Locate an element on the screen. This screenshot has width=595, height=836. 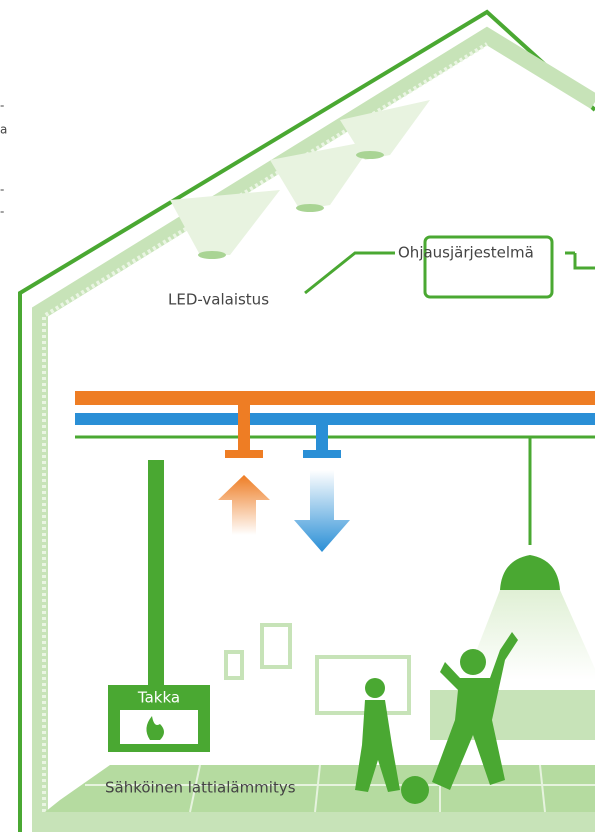
control-box is located at coordinates (488, 267).